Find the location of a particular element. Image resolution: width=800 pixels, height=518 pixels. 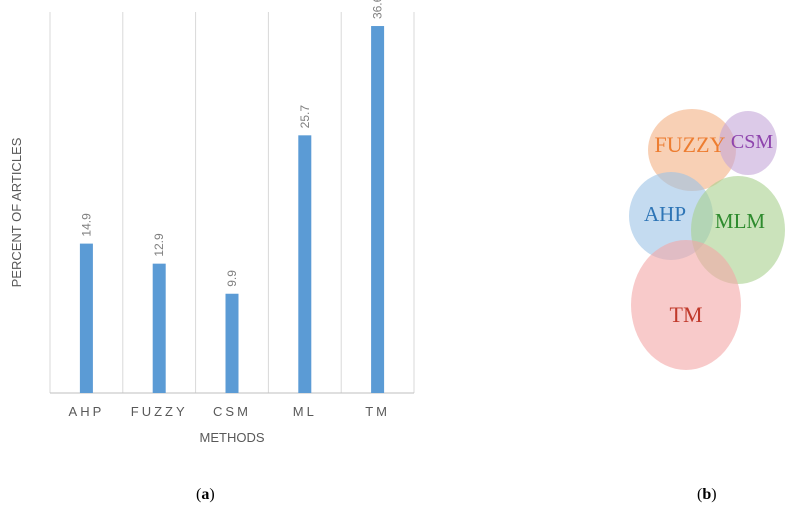

tick-label: TM is located at coordinates (377, 411).